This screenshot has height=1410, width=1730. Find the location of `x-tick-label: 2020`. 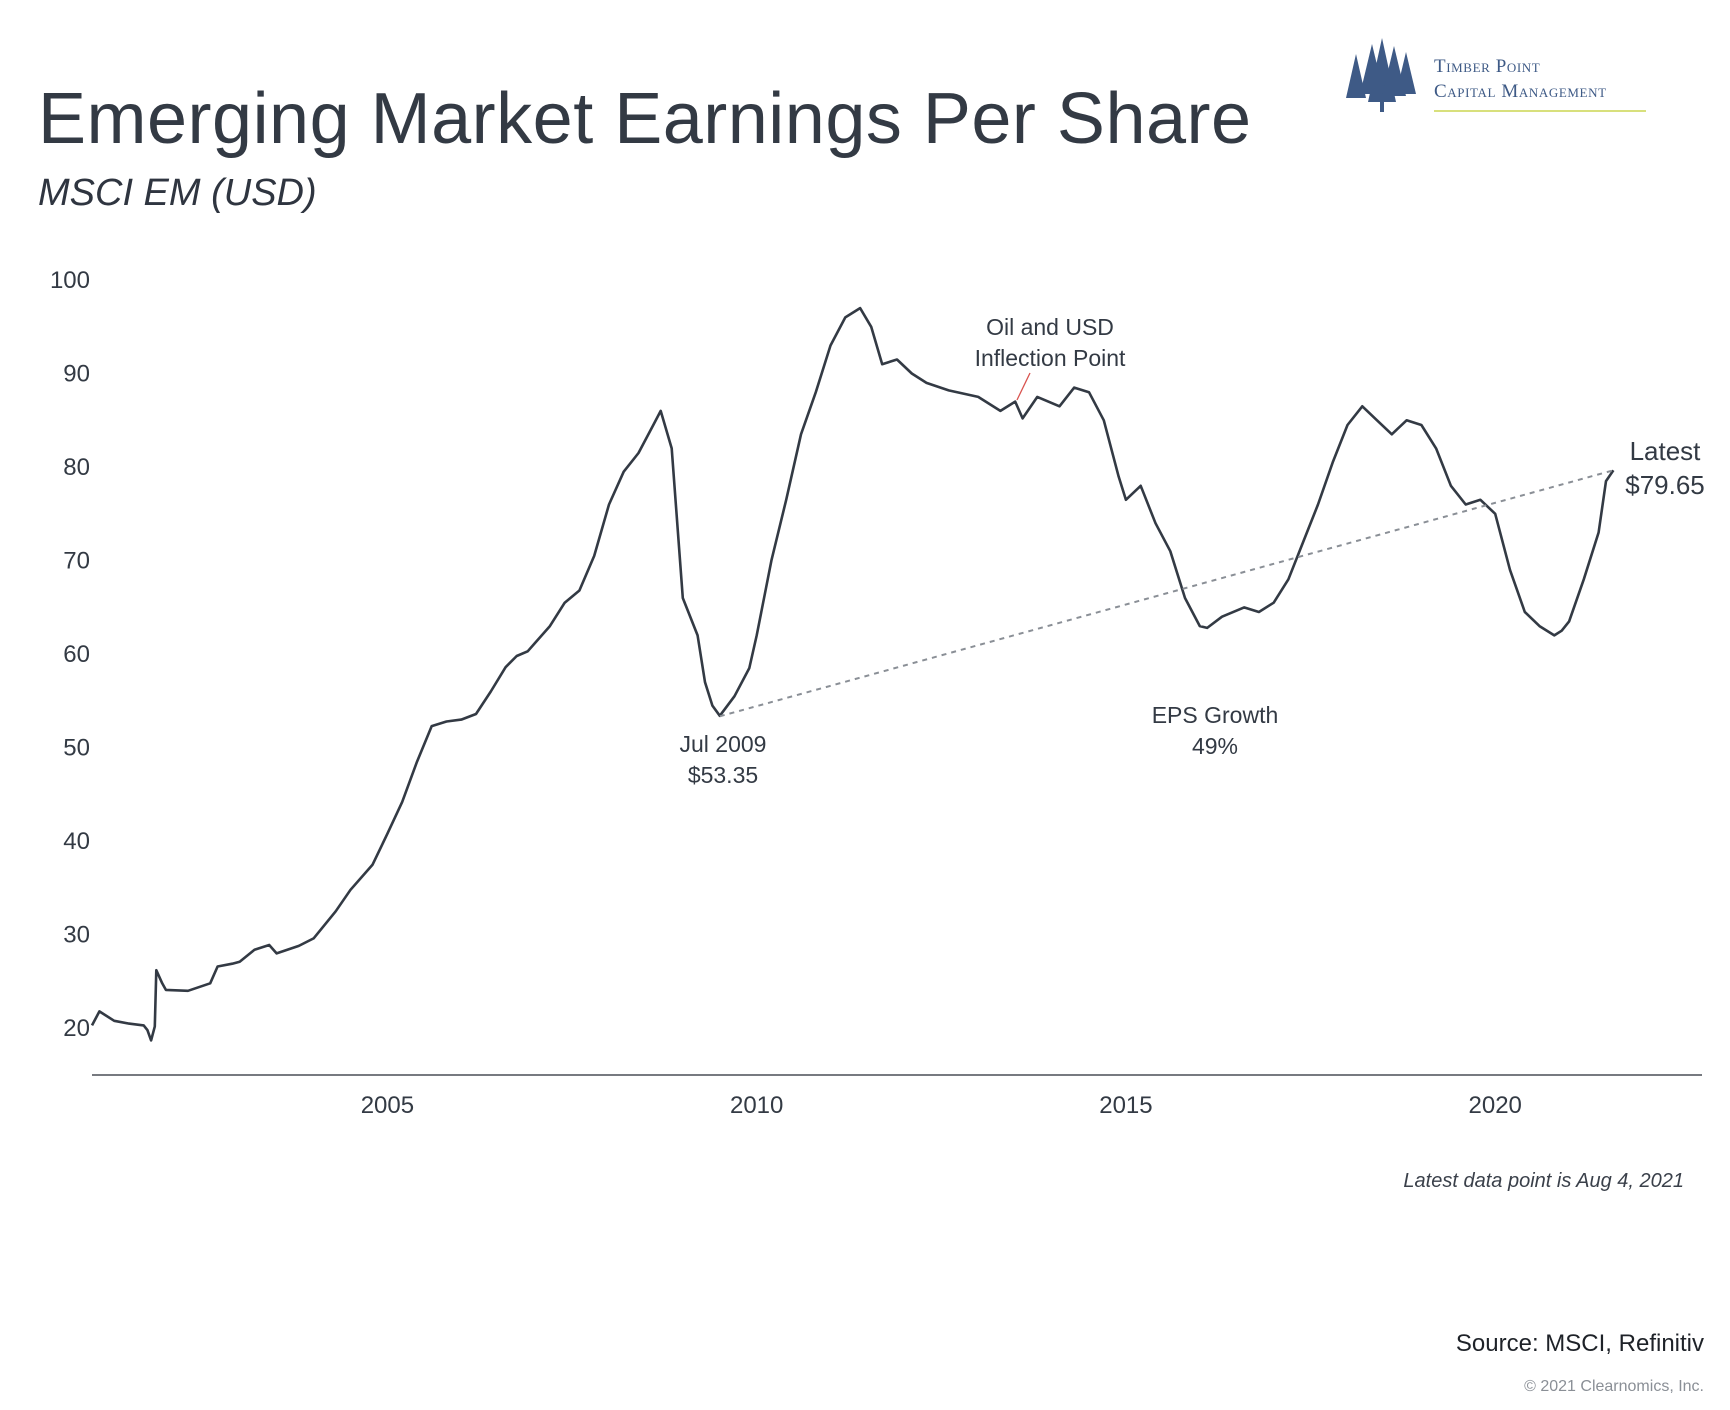

x-tick-label: 2020 is located at coordinates (1495, 1105).